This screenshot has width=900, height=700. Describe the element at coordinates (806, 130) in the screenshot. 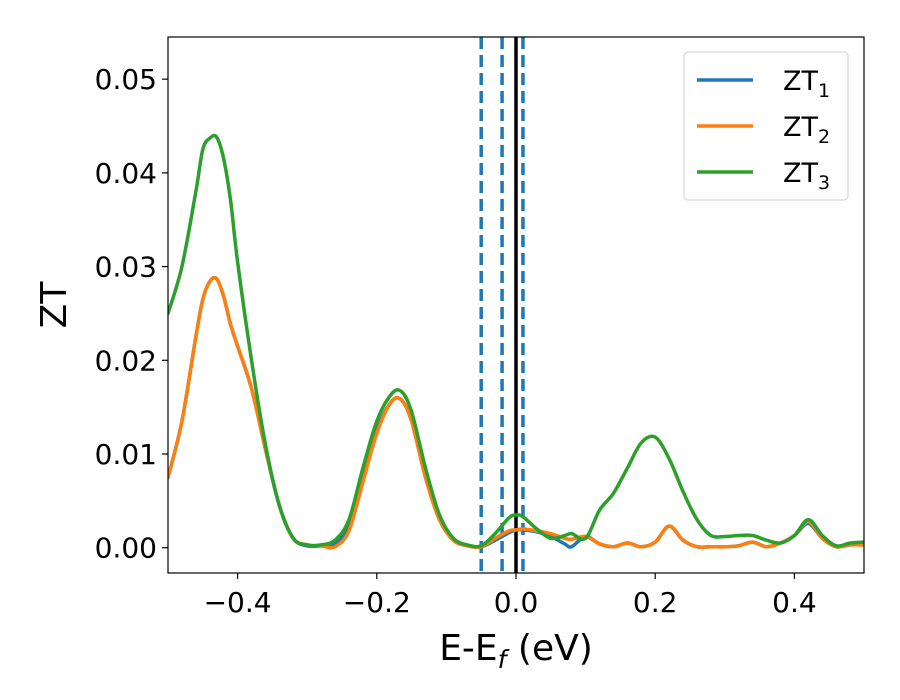

I see `legend-label-zt2: ZT2` at that location.